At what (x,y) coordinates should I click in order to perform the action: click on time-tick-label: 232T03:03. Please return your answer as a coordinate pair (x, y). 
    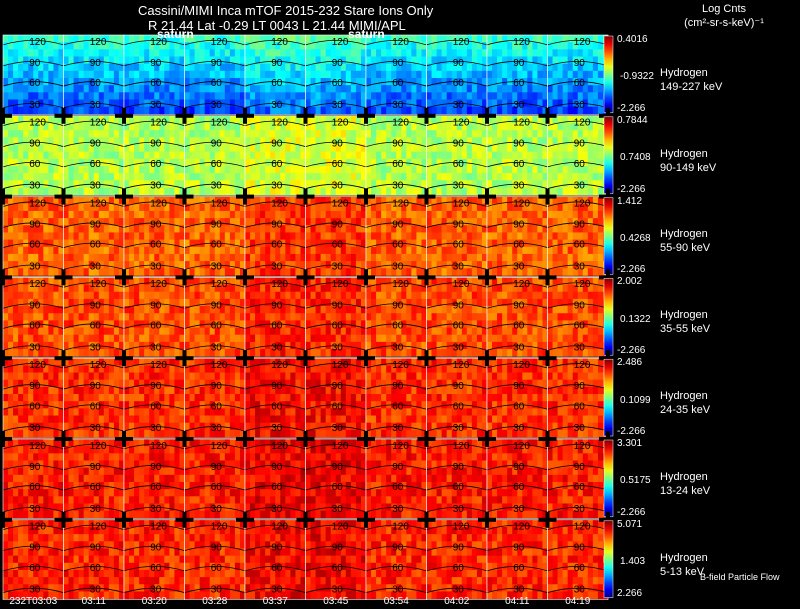
    Looking at the image, I should click on (33, 601).